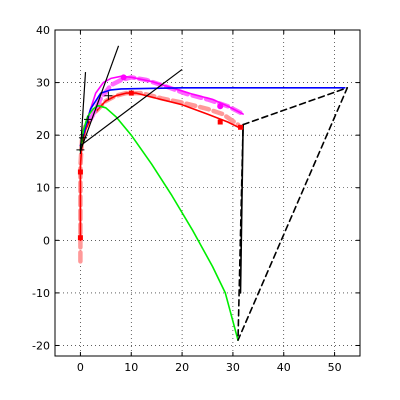 The image size is (400, 400). Describe the element at coordinates (284, 367) in the screenshot. I see `x-tick-label: 40` at that location.